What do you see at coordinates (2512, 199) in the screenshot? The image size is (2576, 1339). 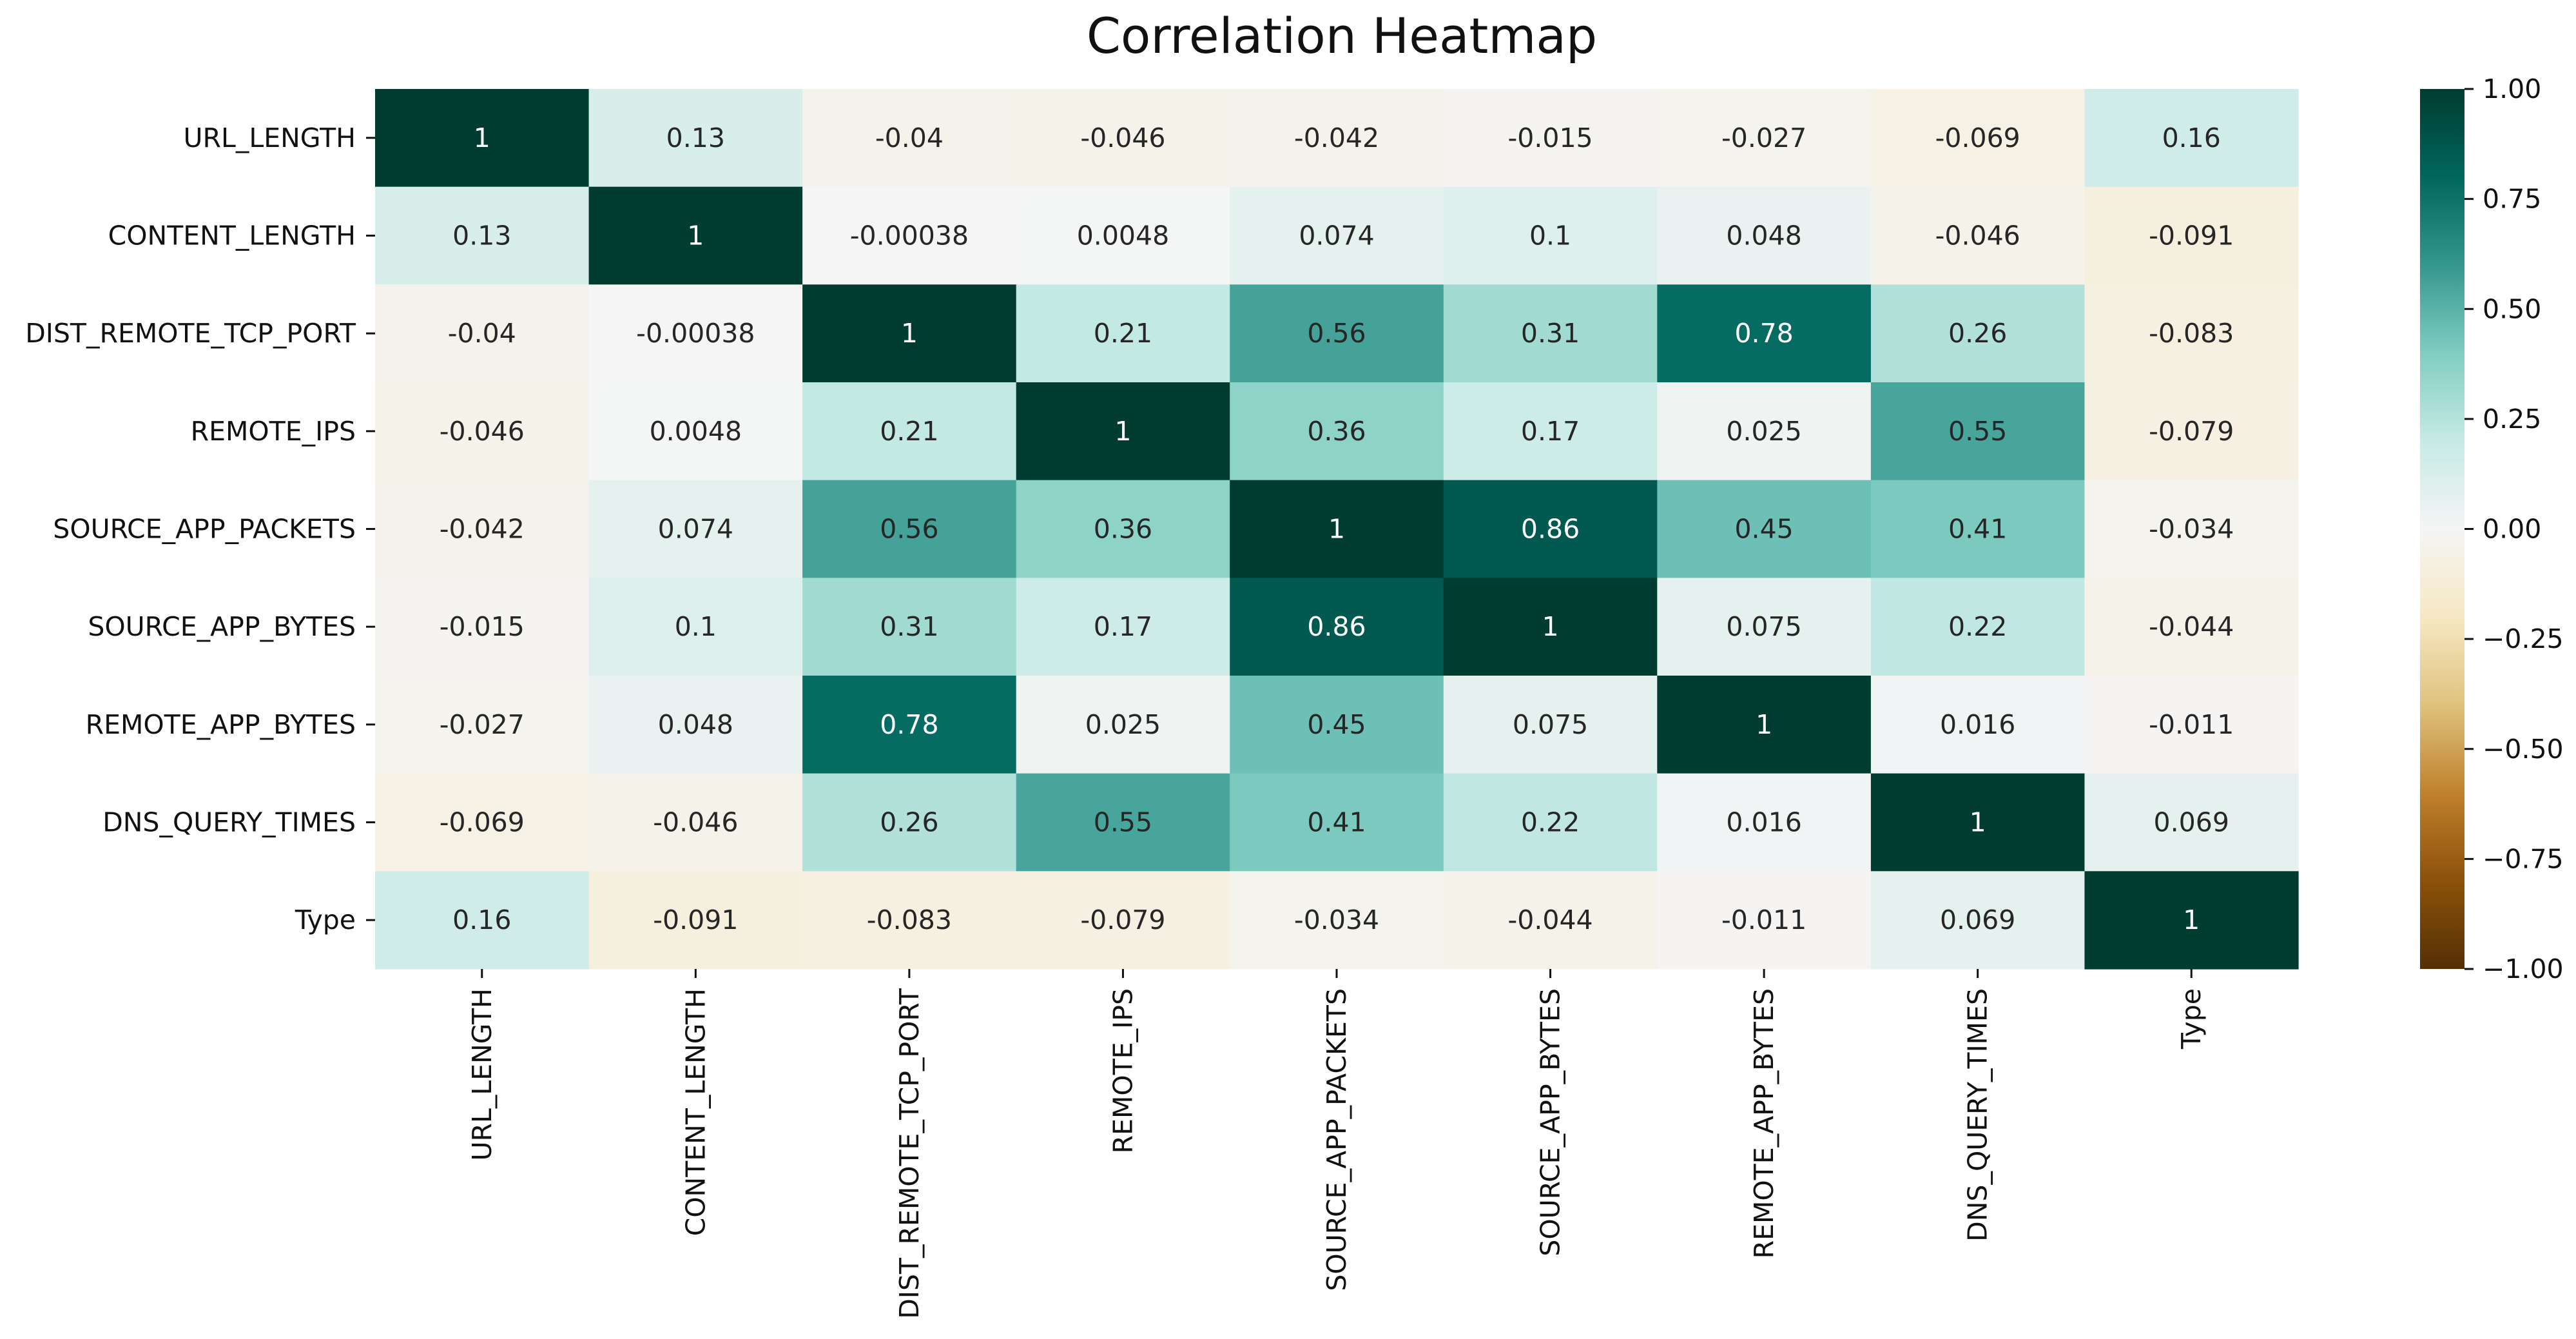 I see `colorbar-tick-label: 0.75` at bounding box center [2512, 199].